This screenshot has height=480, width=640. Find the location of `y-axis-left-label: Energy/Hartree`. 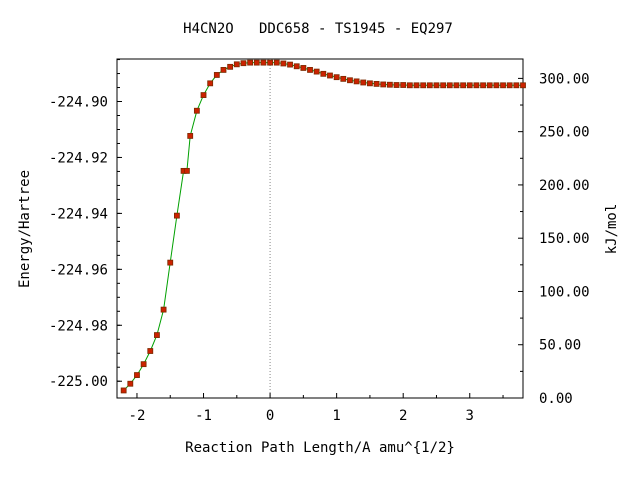

y-axis-left-label: Energy/Hartree is located at coordinates (25, 229).